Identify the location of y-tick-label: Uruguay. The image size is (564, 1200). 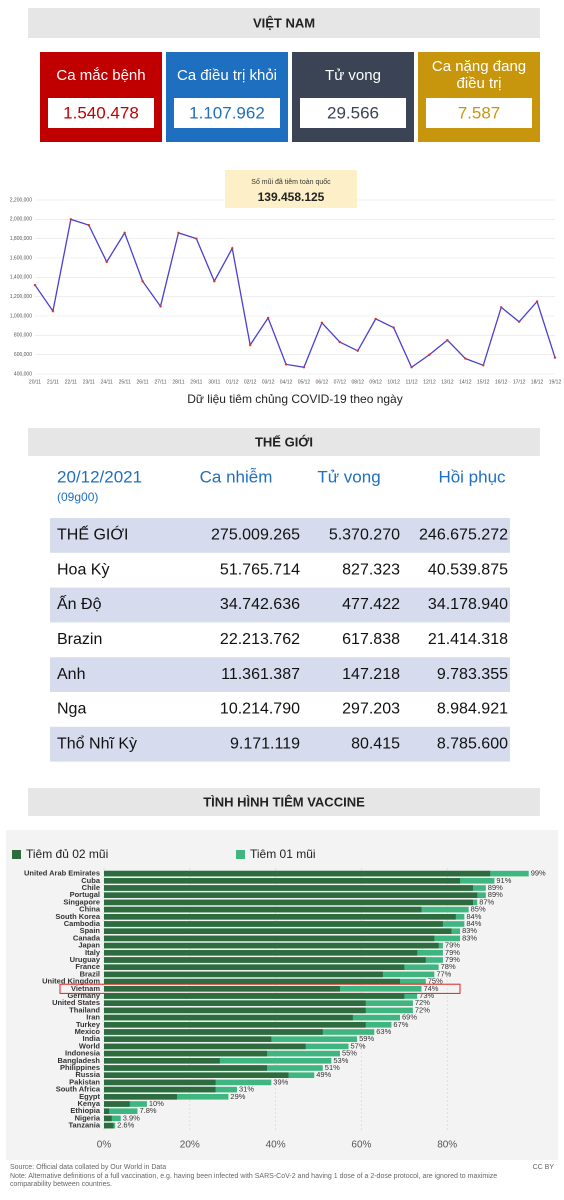
(85, 959).